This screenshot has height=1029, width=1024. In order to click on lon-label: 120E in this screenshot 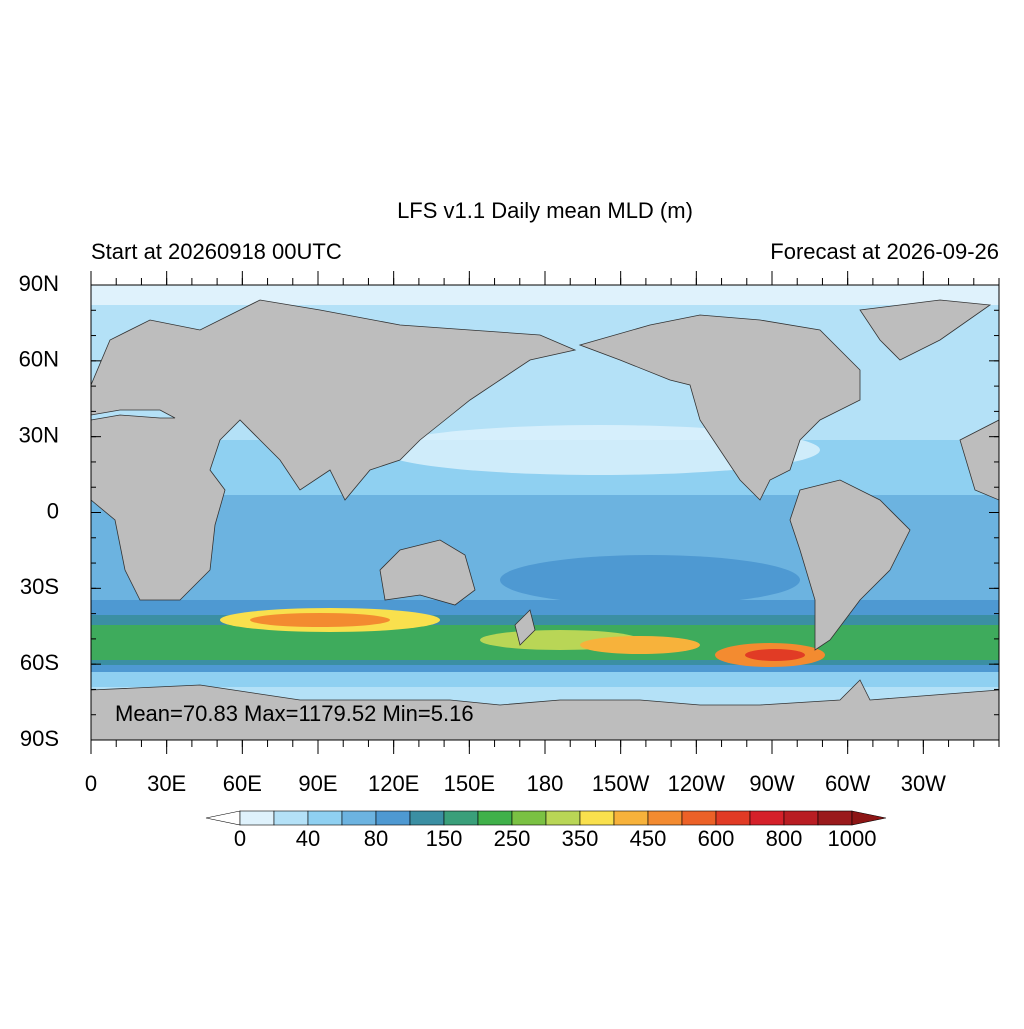, I will do `click(393, 783)`.